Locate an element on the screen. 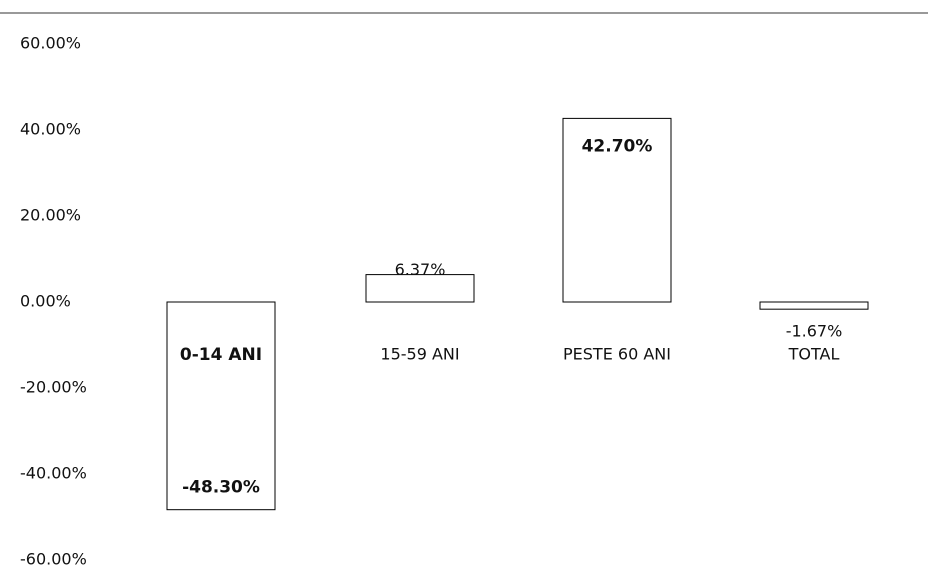 This screenshot has width=928, height=585. y-tick-label: -20.00% is located at coordinates (53, 387).